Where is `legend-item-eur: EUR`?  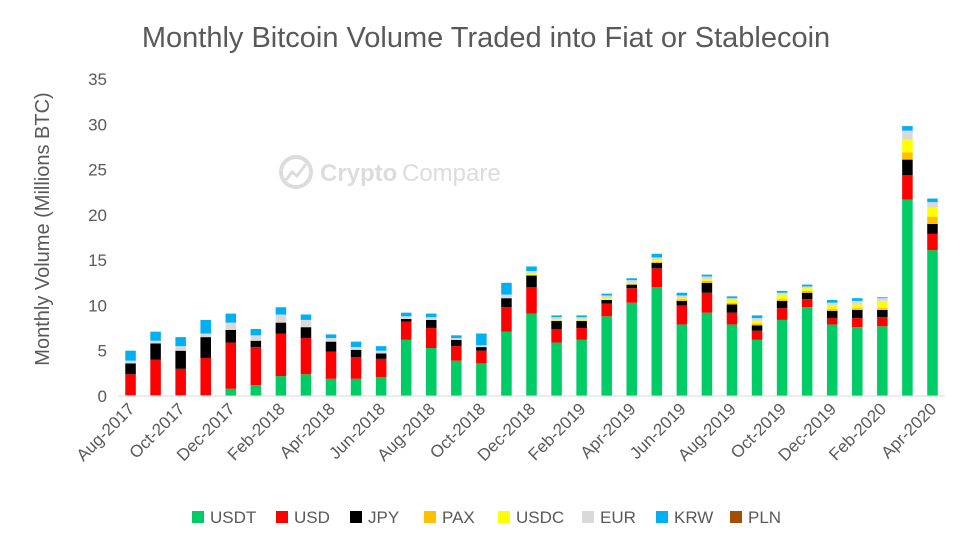
legend-item-eur: EUR is located at coordinates (609, 517).